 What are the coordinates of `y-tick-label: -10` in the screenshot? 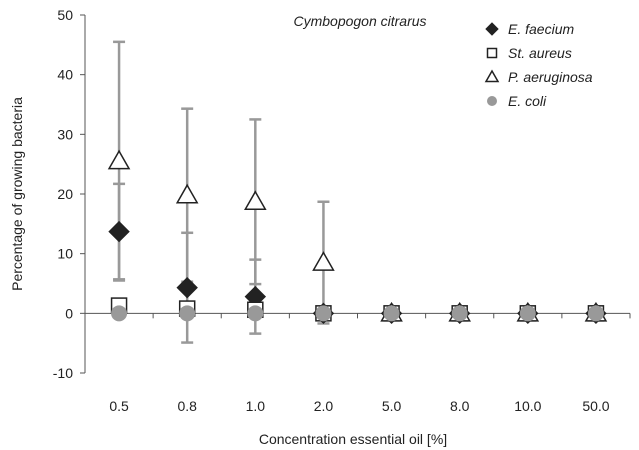 It's located at (63, 373).